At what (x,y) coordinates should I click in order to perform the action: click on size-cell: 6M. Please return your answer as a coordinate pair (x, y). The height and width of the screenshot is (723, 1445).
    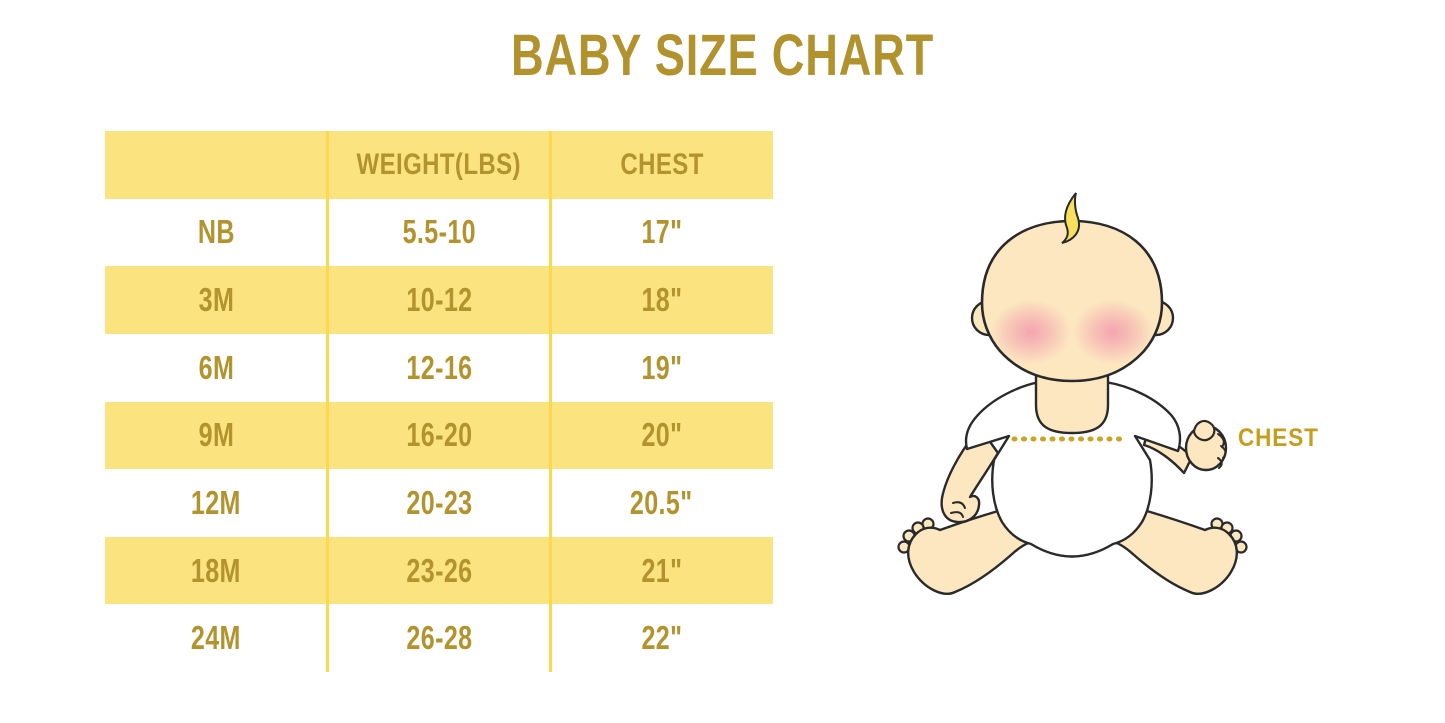
    Looking at the image, I should click on (216, 367).